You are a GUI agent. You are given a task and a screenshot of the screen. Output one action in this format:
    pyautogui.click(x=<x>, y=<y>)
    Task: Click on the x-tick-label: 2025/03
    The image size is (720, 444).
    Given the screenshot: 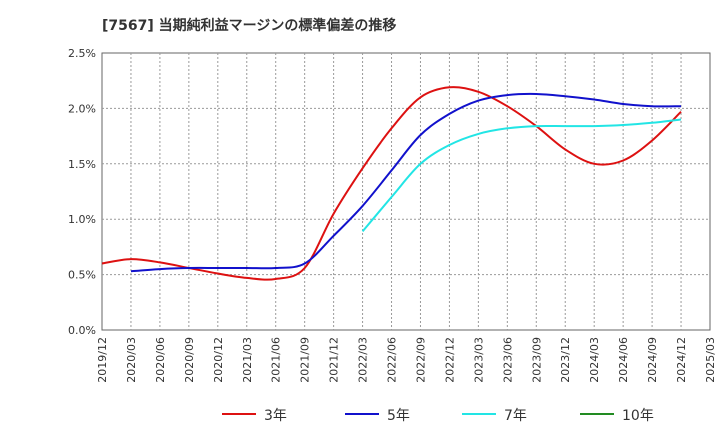 What is the action you would take?
    pyautogui.click(x=710, y=360)
    